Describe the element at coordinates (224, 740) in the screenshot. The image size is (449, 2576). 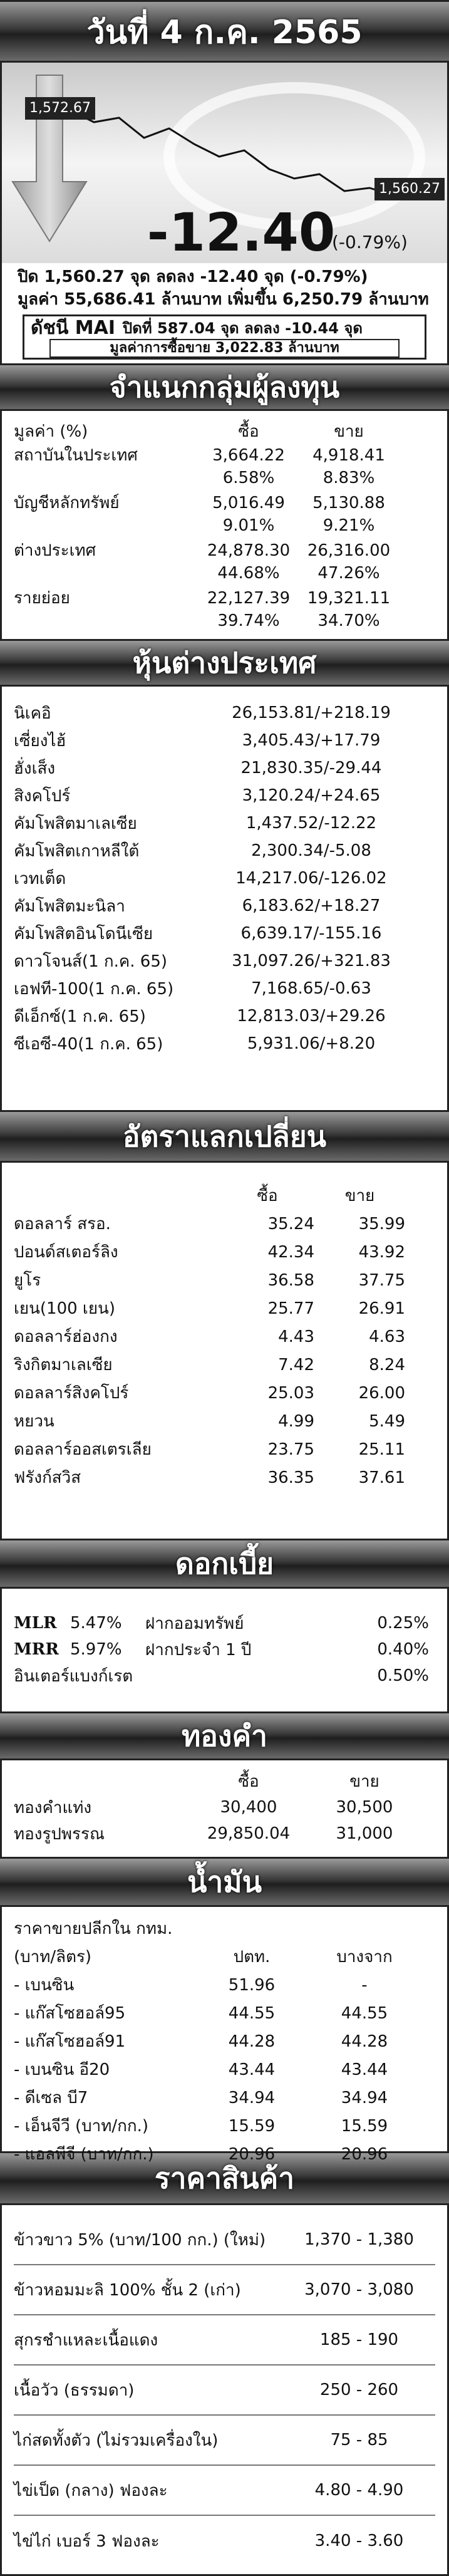
I see `row: เซี่ยงไฮ้ 3,405.43/+17.79` at that location.